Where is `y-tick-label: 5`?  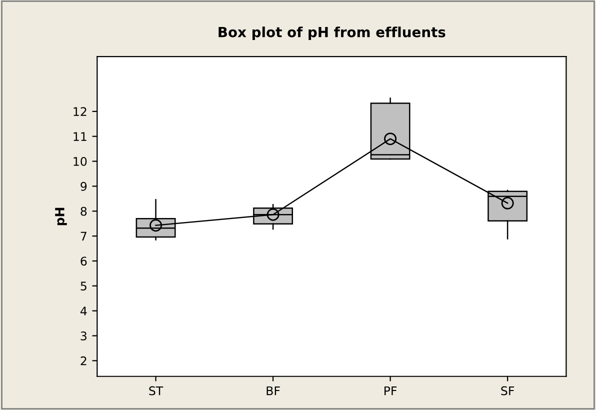 y-tick-label: 5 is located at coordinates (83, 286).